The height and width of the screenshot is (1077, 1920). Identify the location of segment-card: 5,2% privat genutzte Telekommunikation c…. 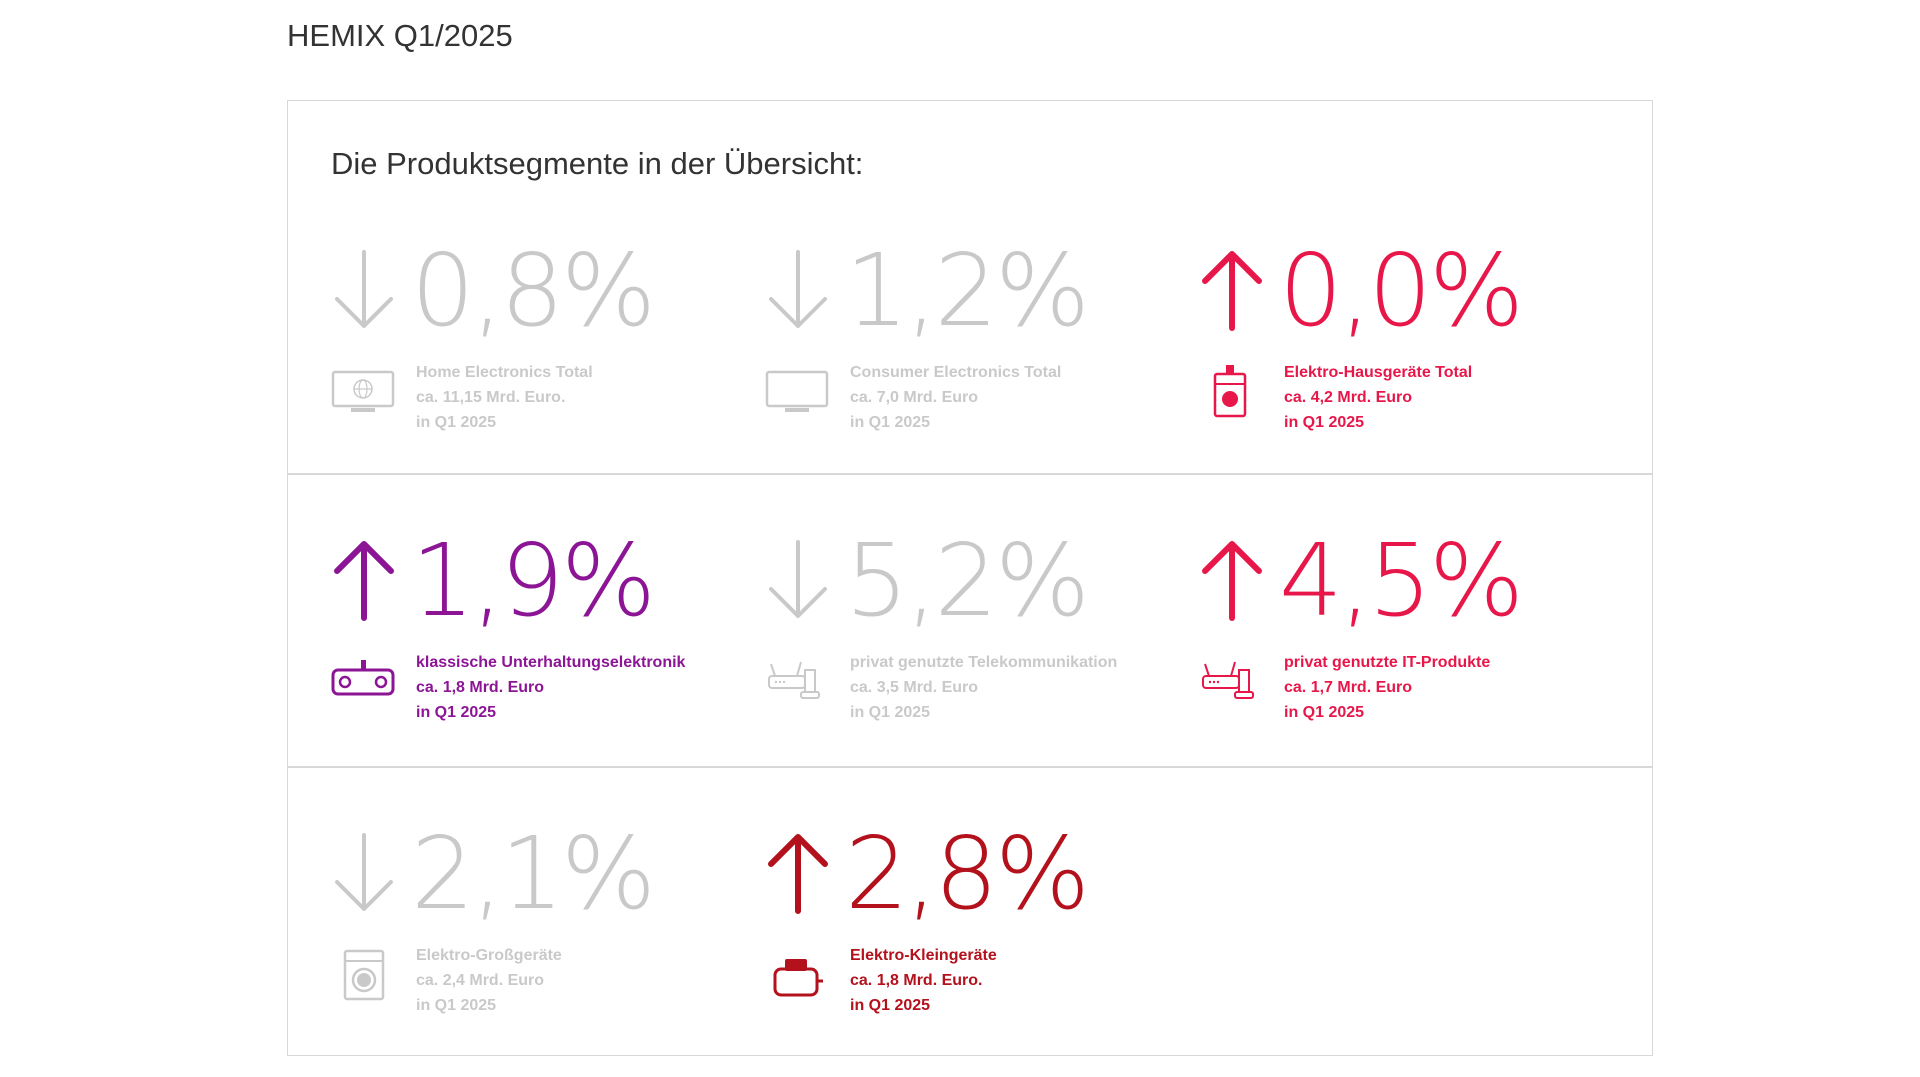
(980, 641).